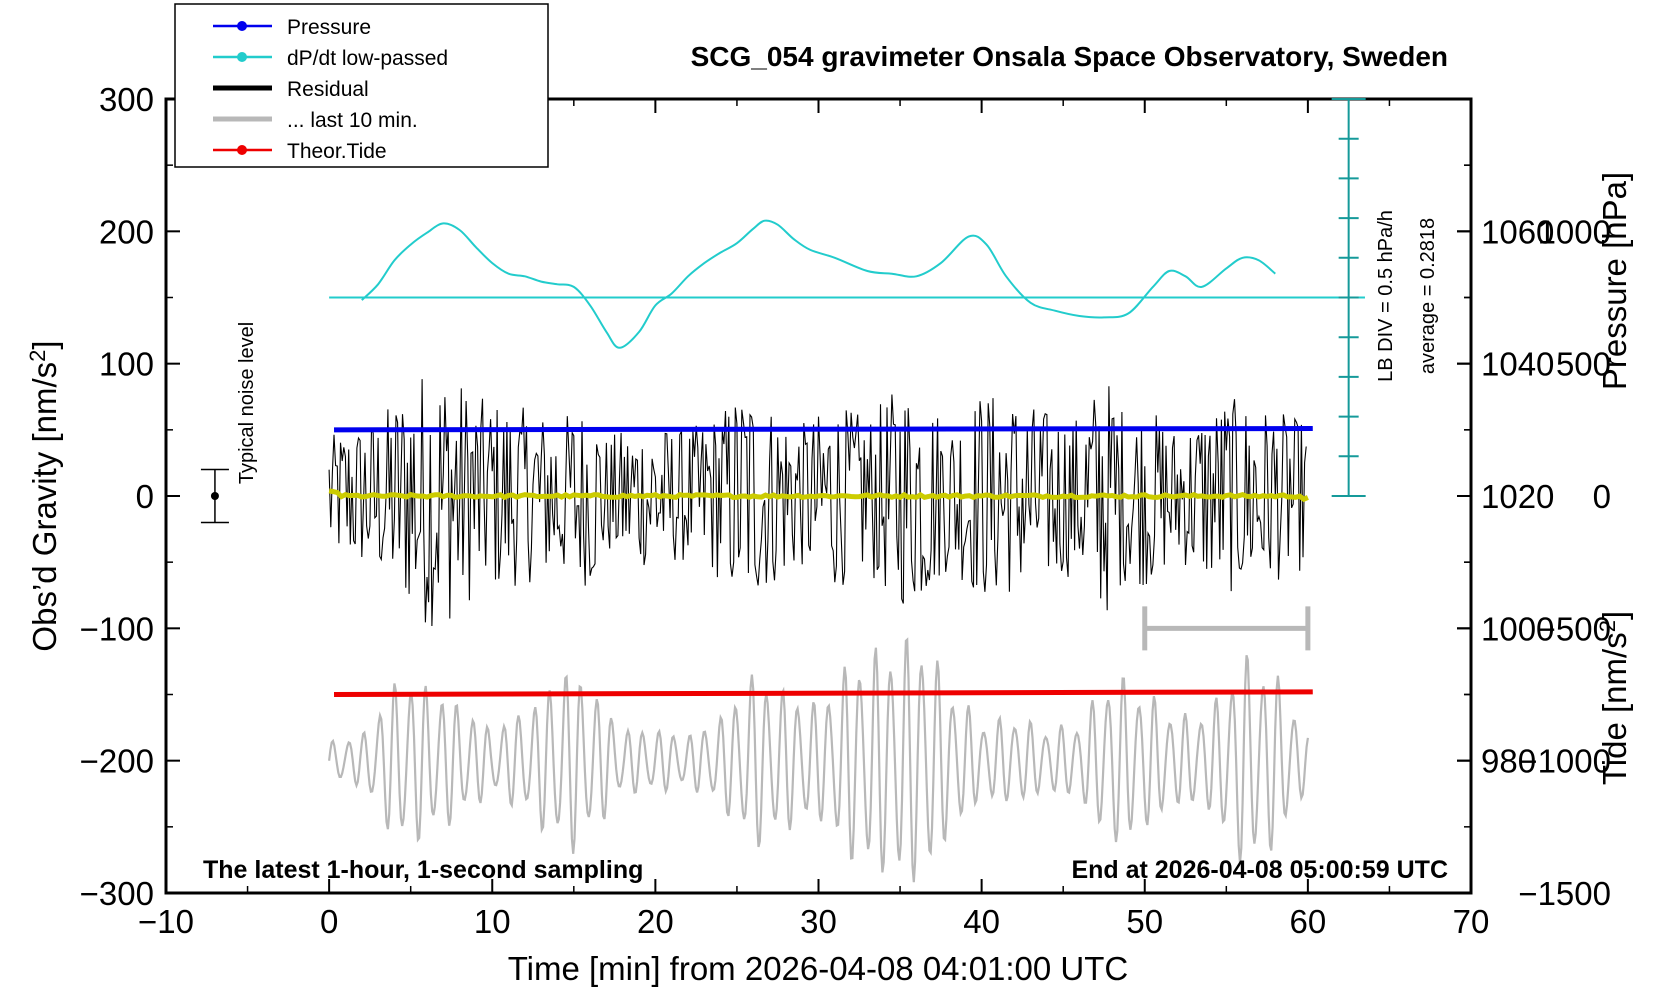  What do you see at coordinates (117, 893) in the screenshot?
I see `y-tick-label: −300` at bounding box center [117, 893].